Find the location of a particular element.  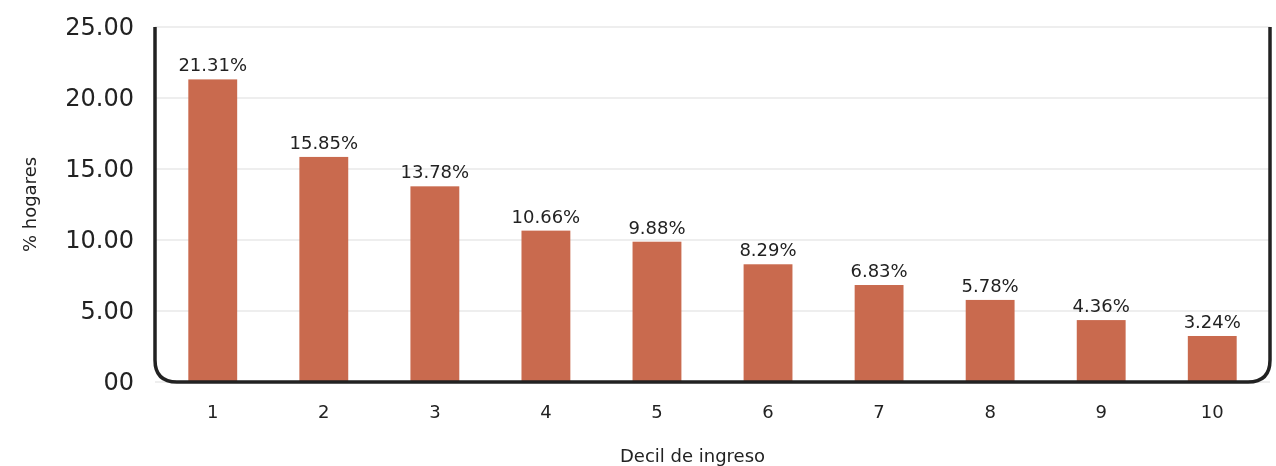

y-axis-title: % hogares is located at coordinates (29, 204).